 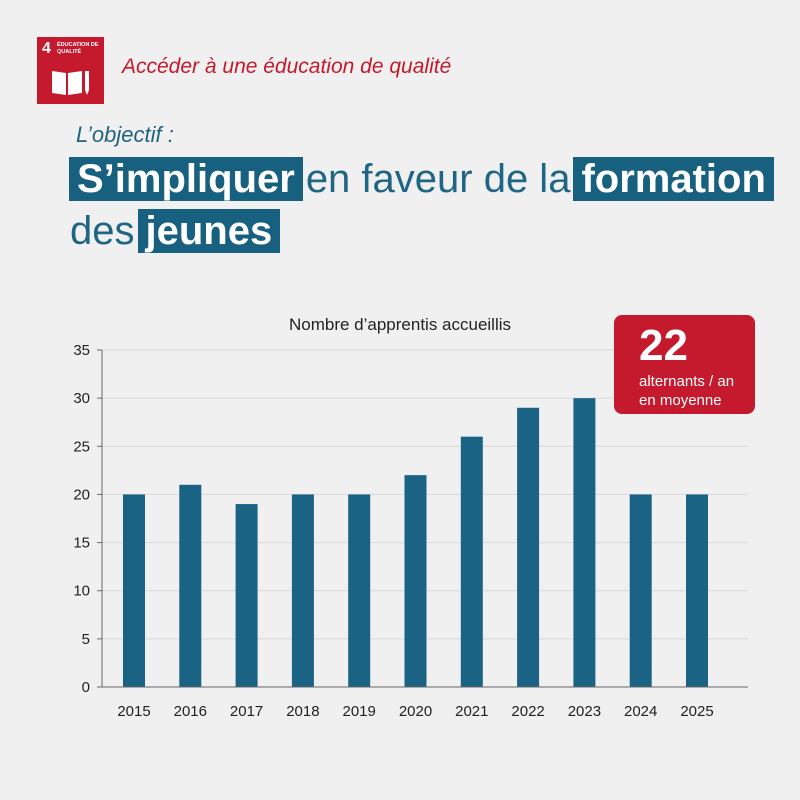 What do you see at coordinates (640, 590) in the screenshot?
I see `bar-2024` at bounding box center [640, 590].